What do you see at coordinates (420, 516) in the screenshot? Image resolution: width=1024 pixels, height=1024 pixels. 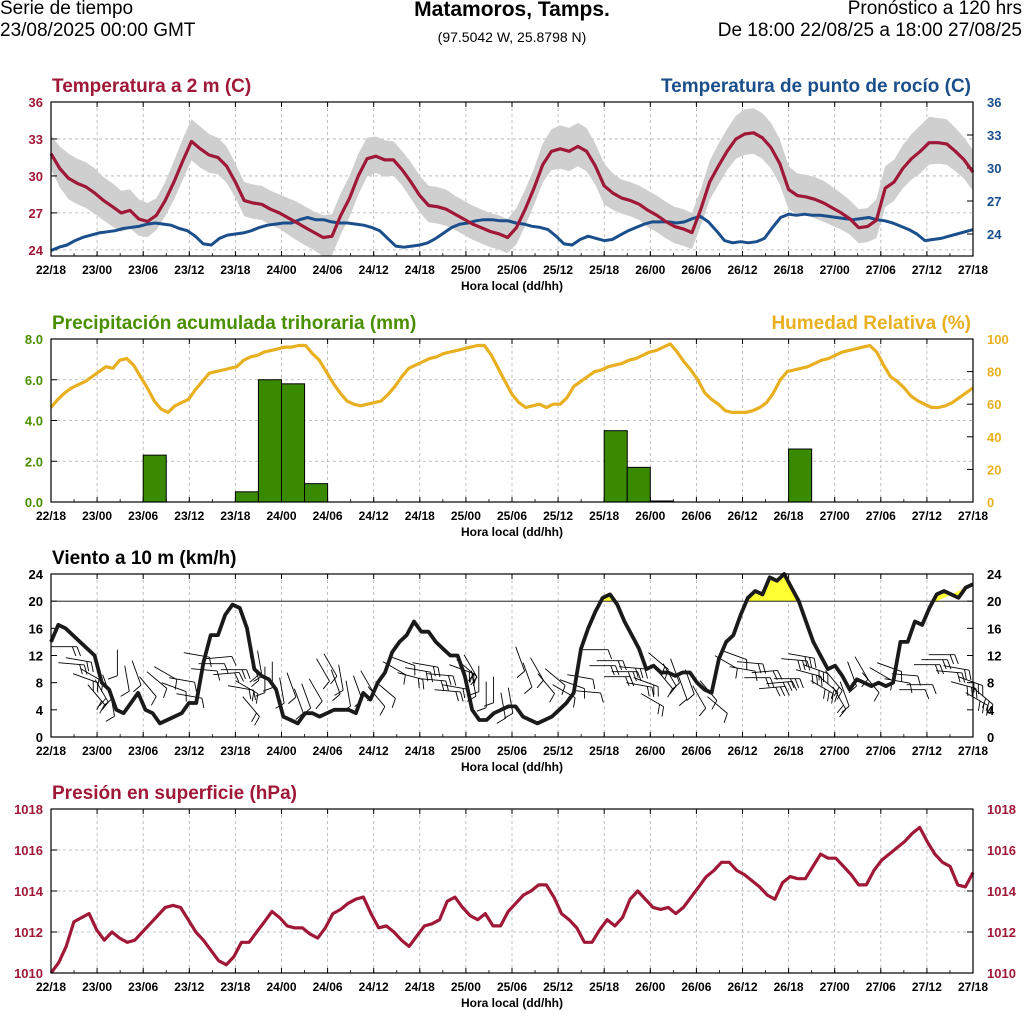 I see `x-tick-label: 24/18` at bounding box center [420, 516].